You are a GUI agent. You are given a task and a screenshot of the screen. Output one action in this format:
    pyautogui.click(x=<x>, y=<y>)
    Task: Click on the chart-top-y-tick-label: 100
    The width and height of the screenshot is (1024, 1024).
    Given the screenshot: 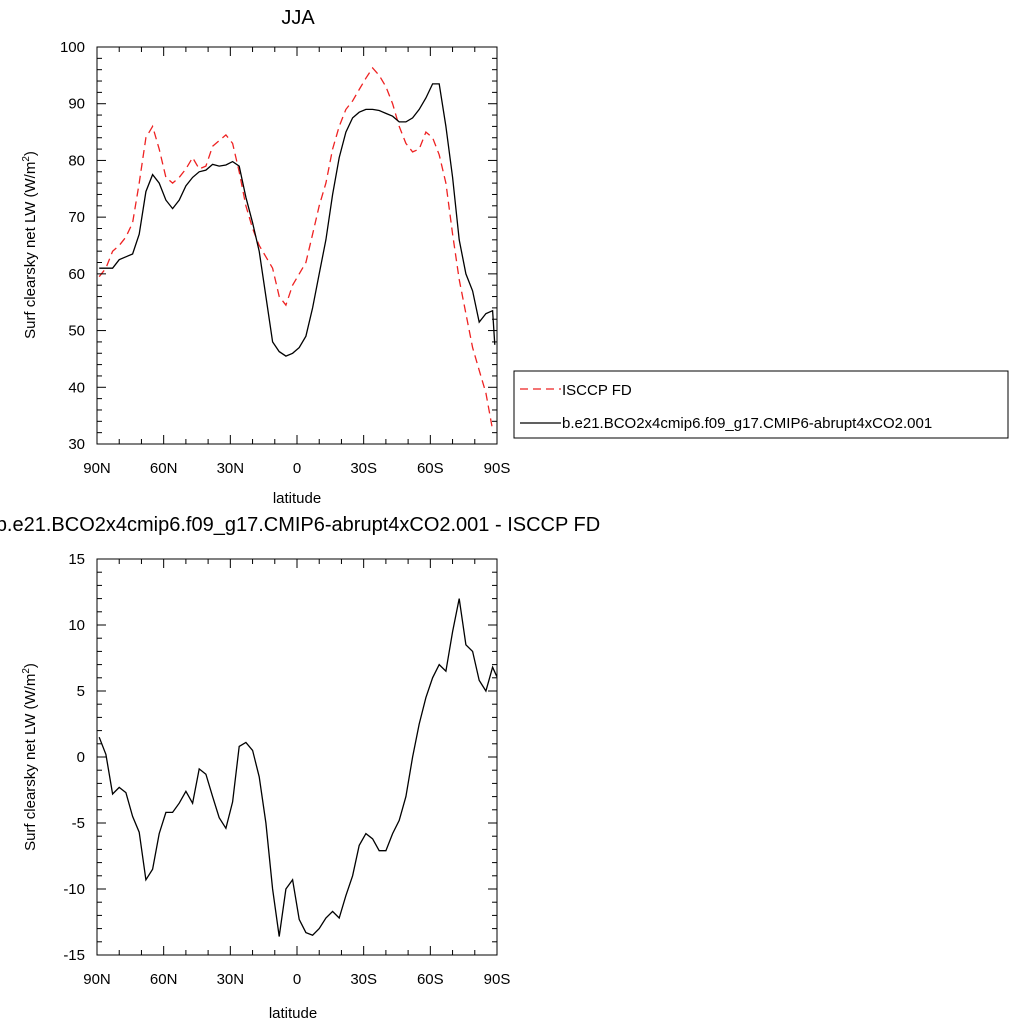 What is the action you would take?
    pyautogui.click(x=72, y=47)
    